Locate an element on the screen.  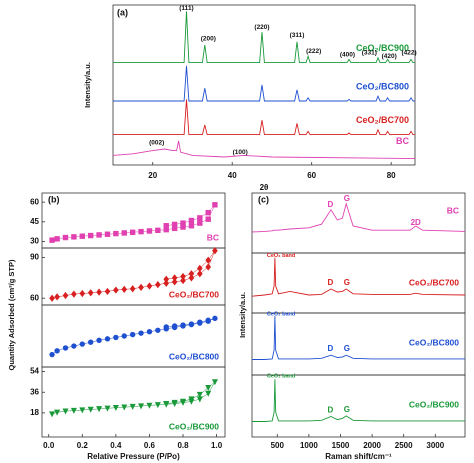
x-tick-label: 3000 is located at coordinates (435, 445).